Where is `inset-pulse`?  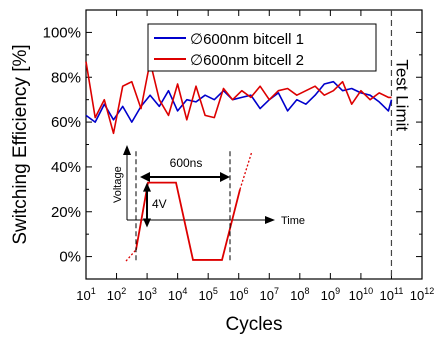
inset-pulse is located at coordinates (188, 221).